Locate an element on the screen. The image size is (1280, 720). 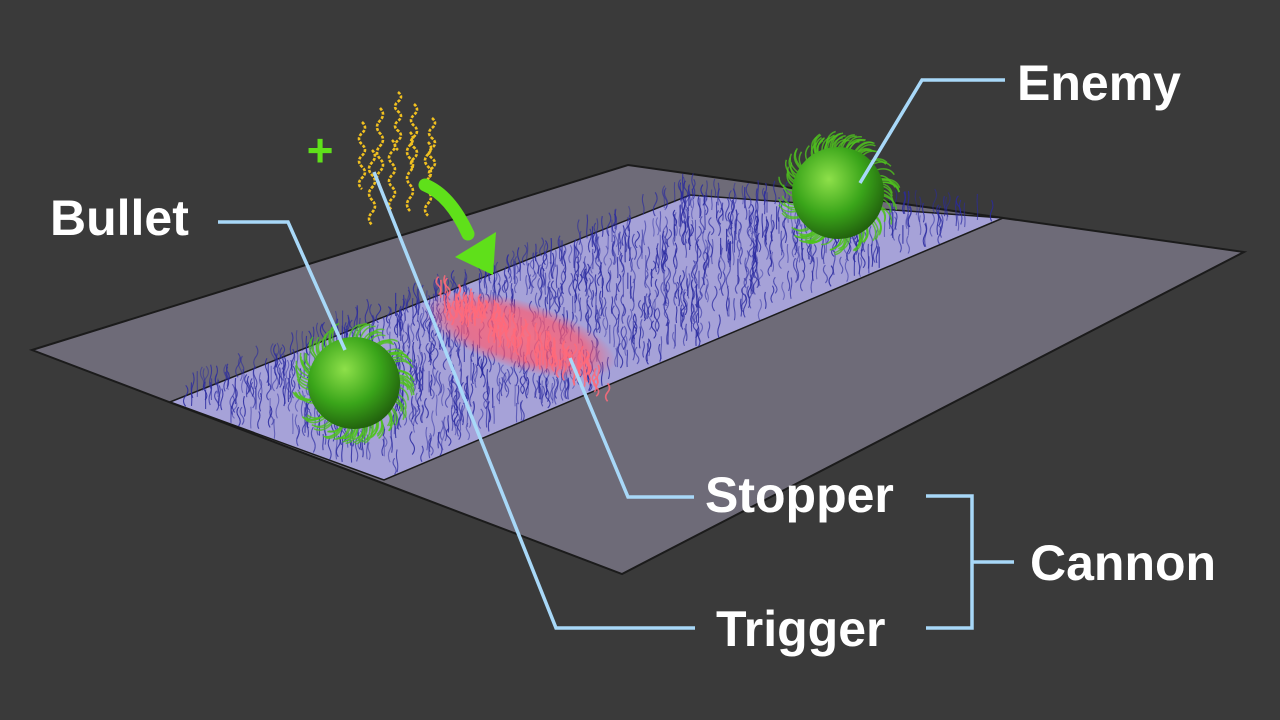
add-symbol: + is located at coordinates (320, 150).